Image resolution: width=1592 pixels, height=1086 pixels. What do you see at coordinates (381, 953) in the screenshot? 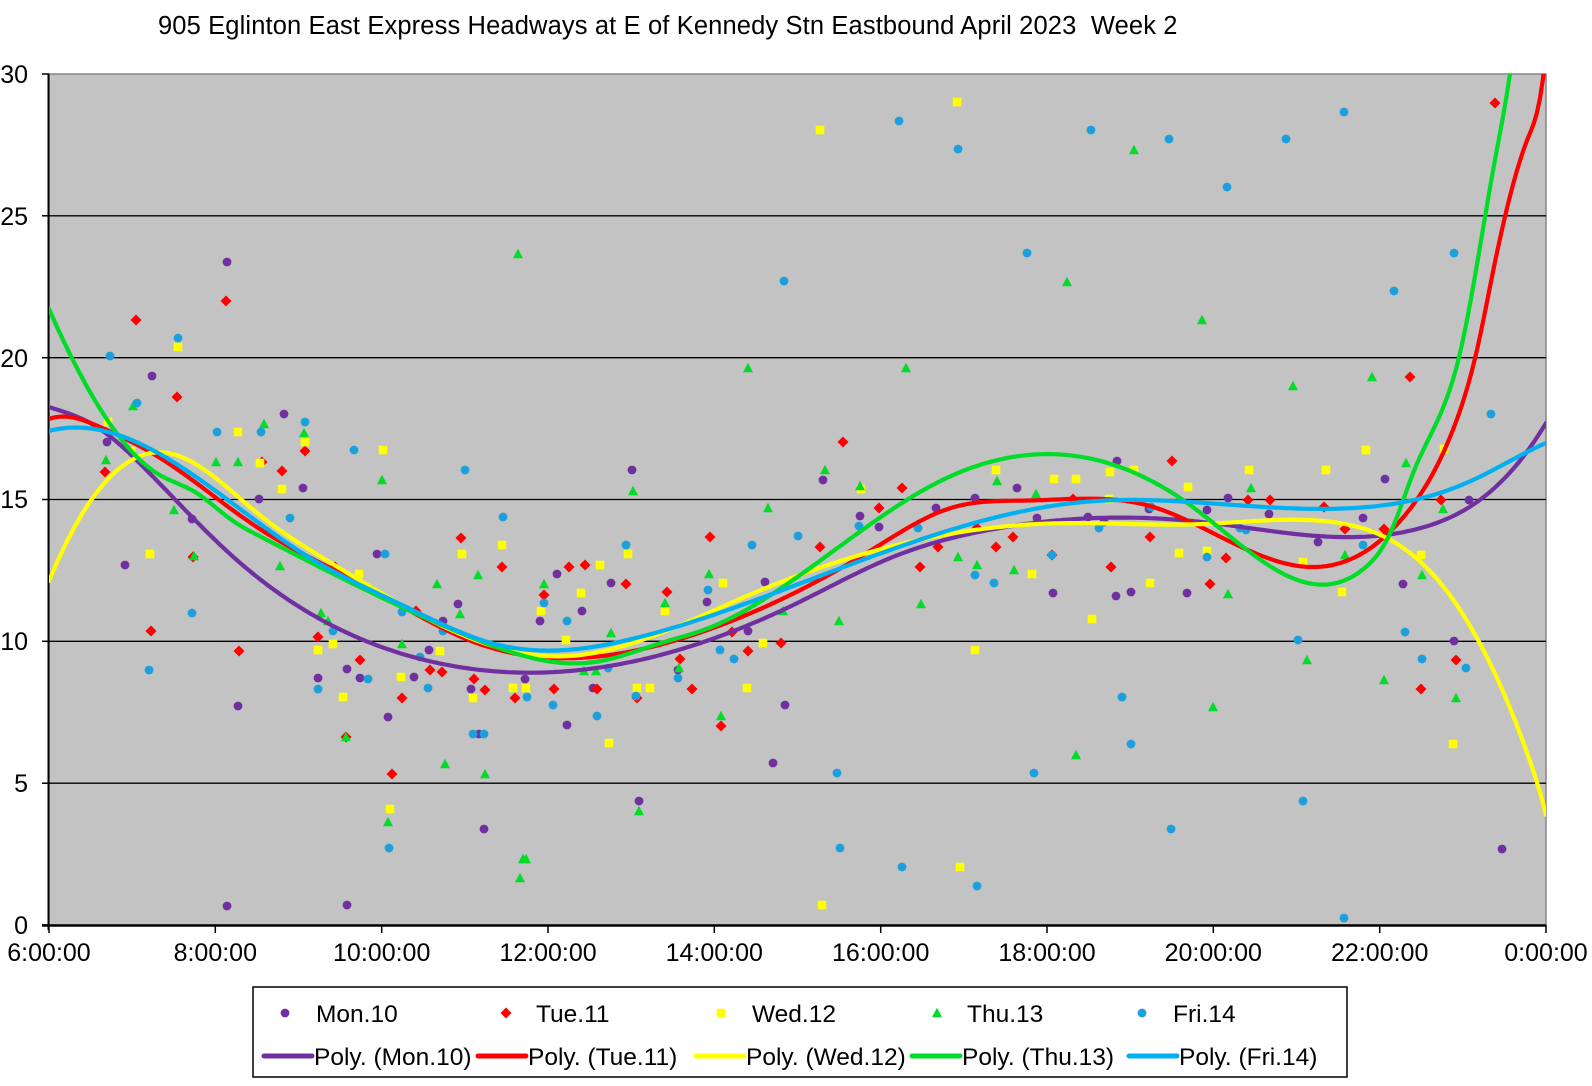
I see `svg-text: 10:00:00` at bounding box center [381, 953].